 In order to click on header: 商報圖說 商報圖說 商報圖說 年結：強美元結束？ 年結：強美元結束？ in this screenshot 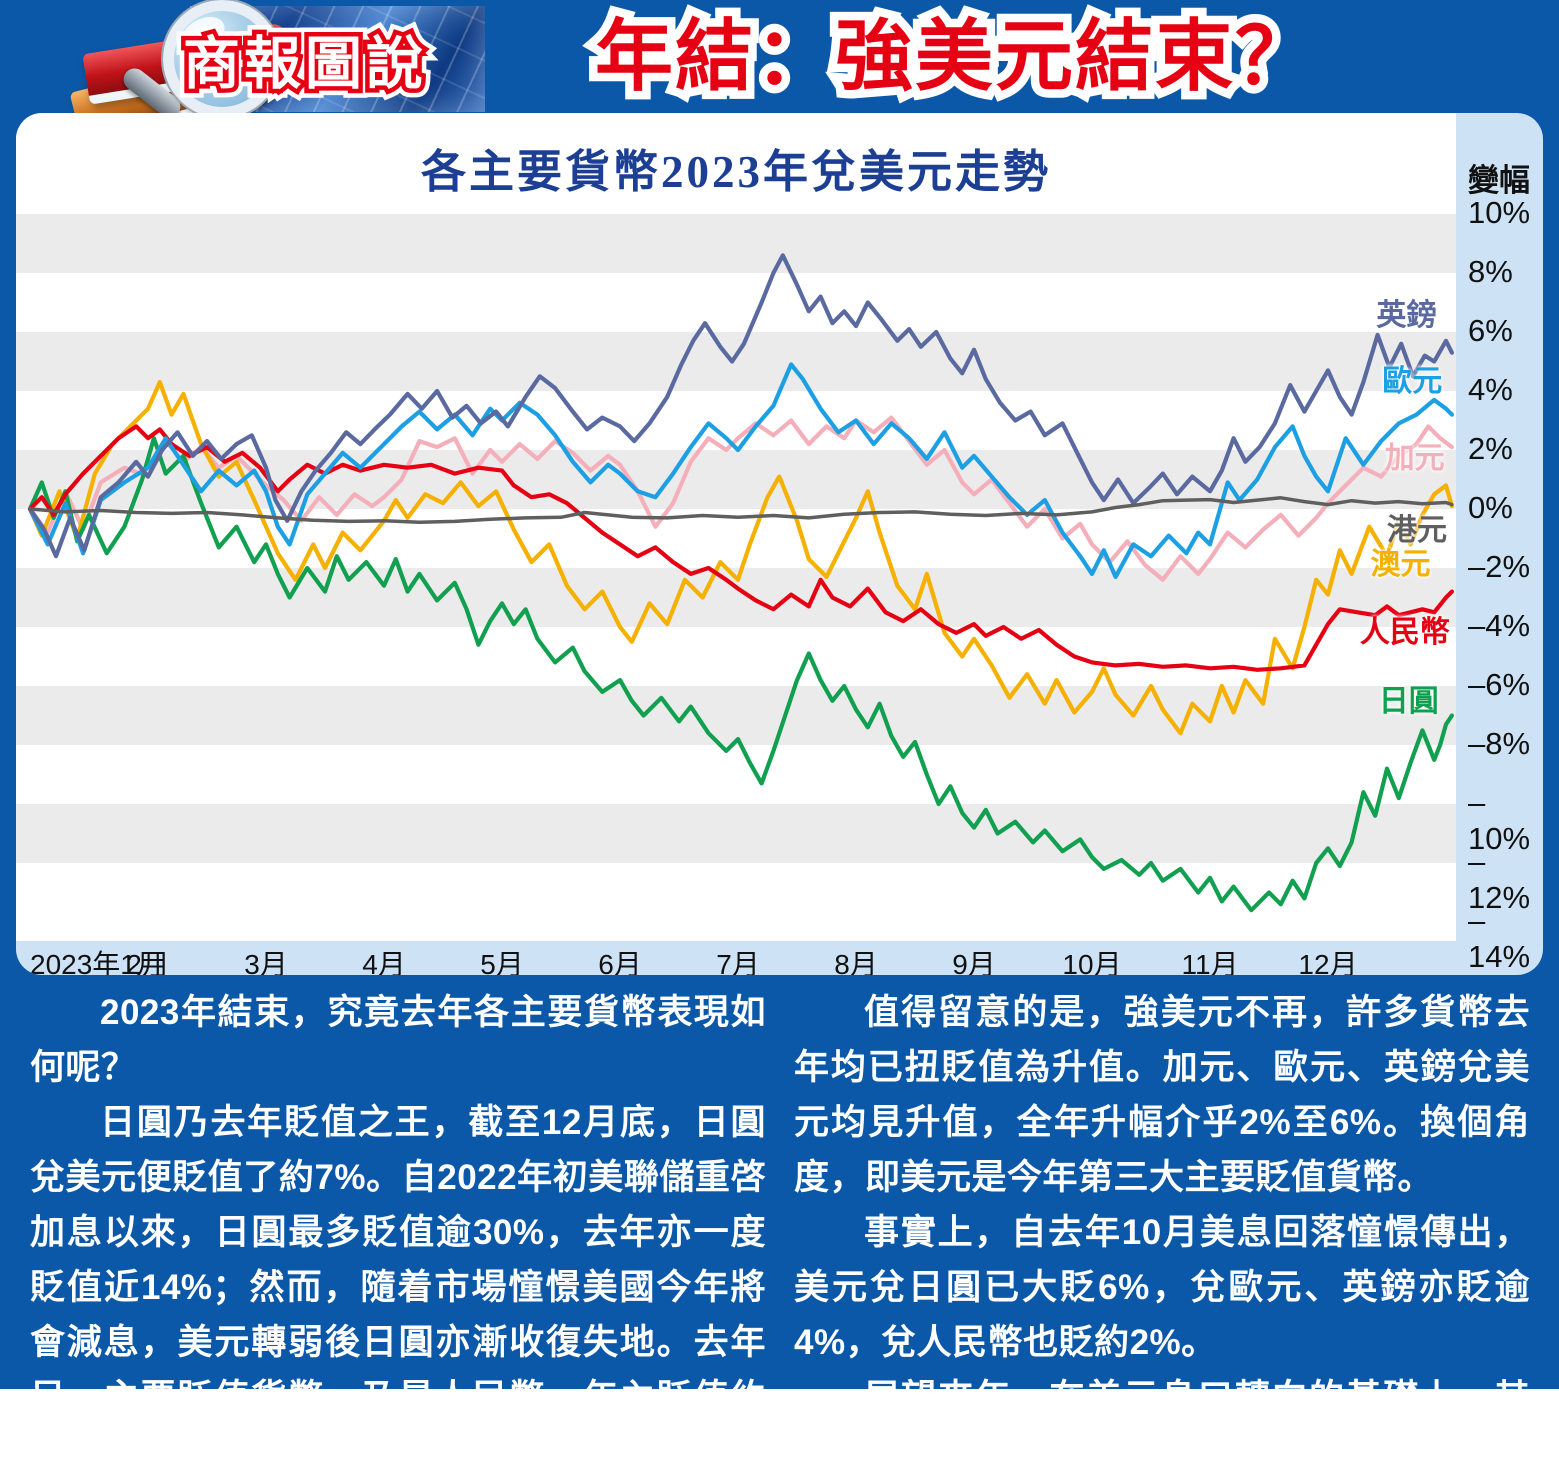, I will do `click(779, 73)`.